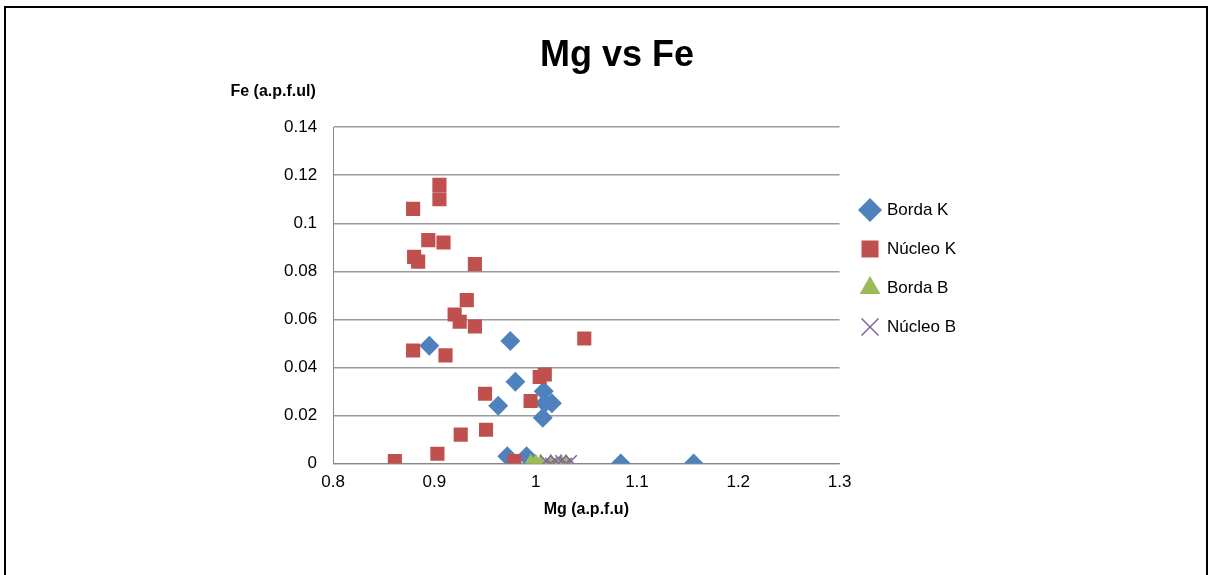 The height and width of the screenshot is (575, 1216). What do you see at coordinates (637, 482) in the screenshot?
I see `x-tick-label: 1.1` at bounding box center [637, 482].